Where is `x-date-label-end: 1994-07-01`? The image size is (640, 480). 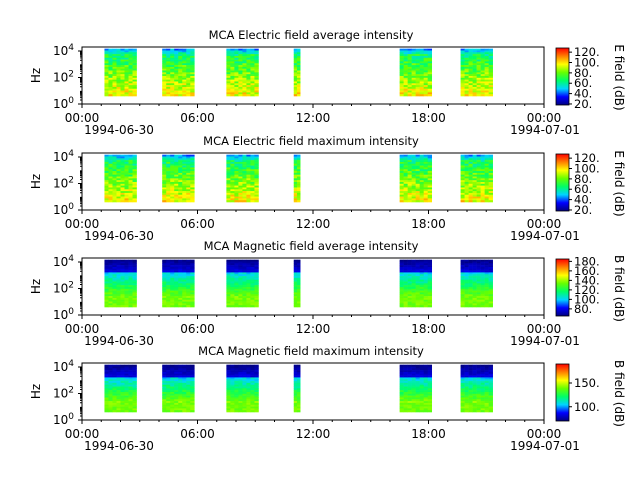
x-date-label-end: 1994-07-01 is located at coordinates (545, 236).